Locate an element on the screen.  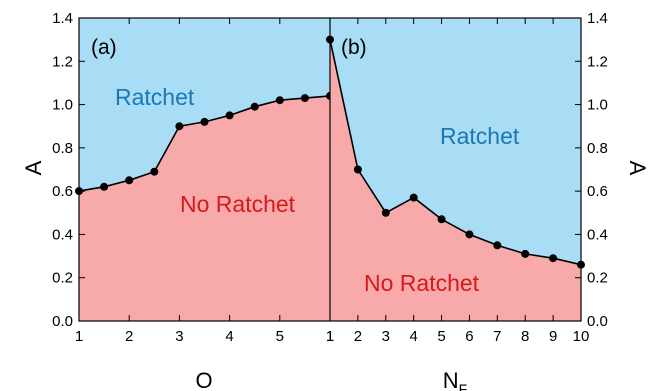
y-tick-label-a-7: 1.4 is located at coordinates (62, 18).